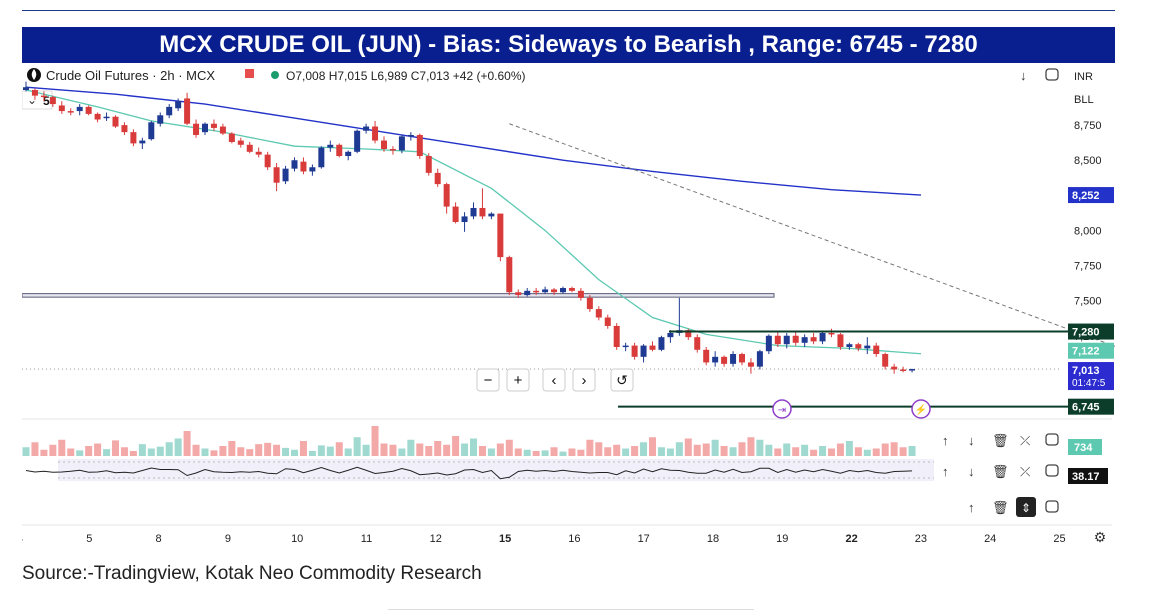  I want to click on lightning-icon: ⚡, so click(921, 409).